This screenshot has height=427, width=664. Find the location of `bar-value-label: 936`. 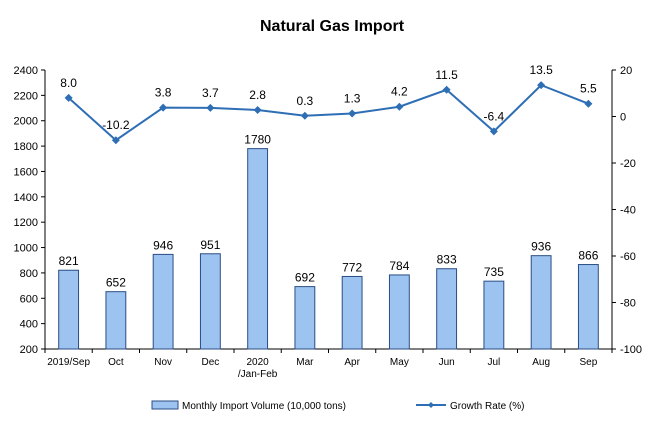

bar-value-label: 936 is located at coordinates (541, 247).